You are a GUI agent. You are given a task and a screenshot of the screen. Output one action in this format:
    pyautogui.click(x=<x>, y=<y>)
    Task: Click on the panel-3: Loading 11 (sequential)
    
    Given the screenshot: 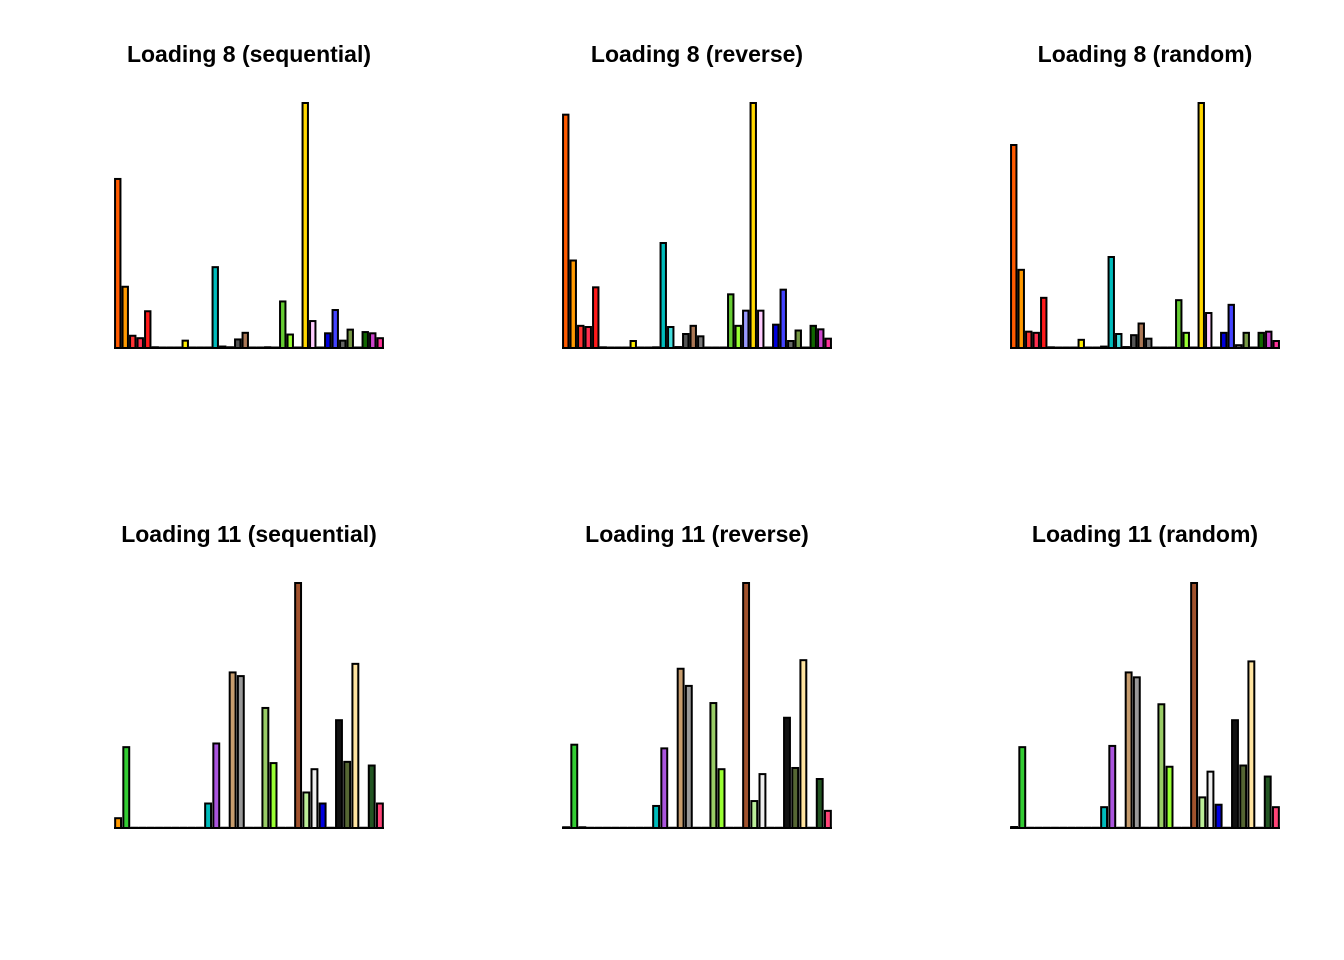 What is the action you would take?
    pyautogui.click(x=249, y=675)
    